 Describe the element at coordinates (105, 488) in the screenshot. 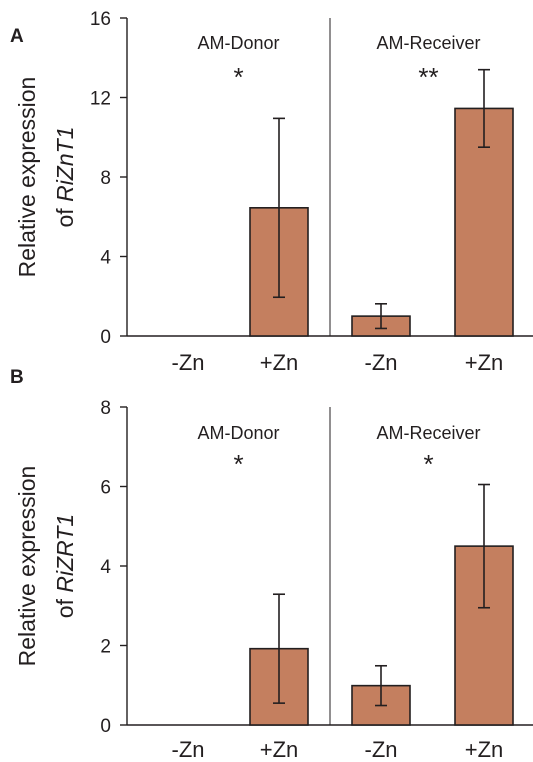

I see `y-tick-label: 6` at that location.